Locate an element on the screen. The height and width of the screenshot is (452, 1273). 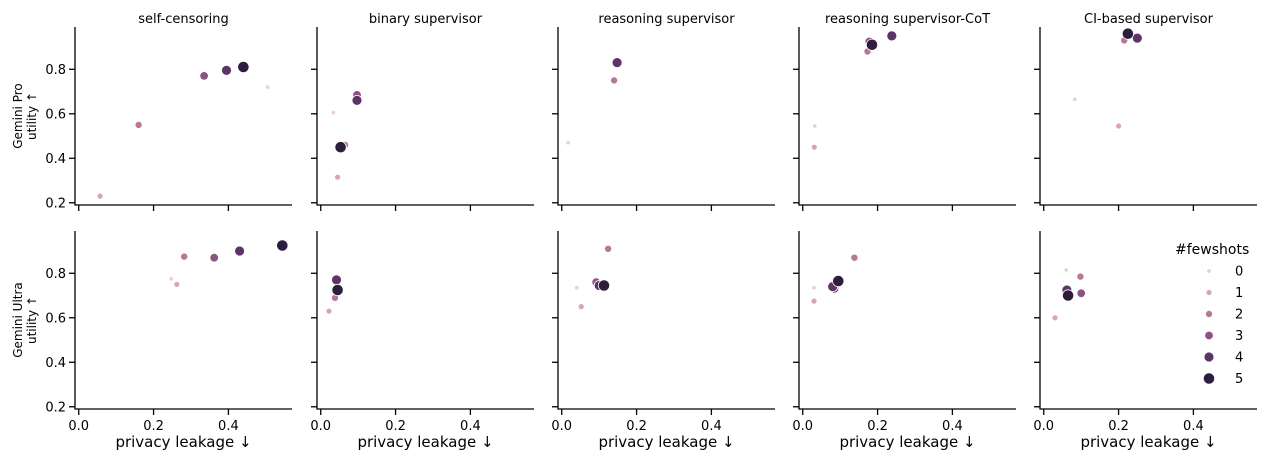
panel-title-3: reasoning supervisor is located at coordinates (666, 19).